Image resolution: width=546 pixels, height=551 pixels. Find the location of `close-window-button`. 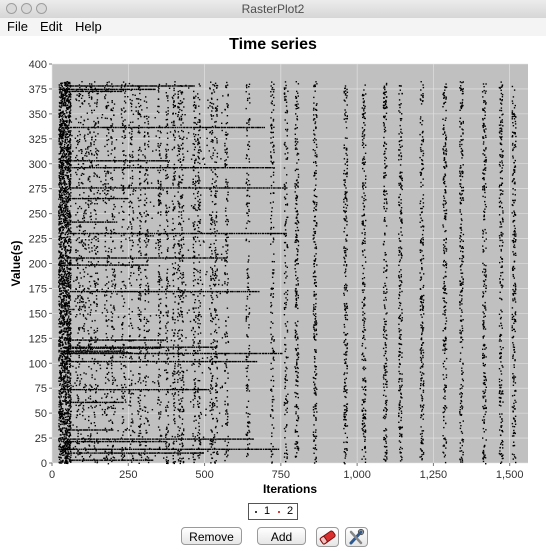

close-window-button is located at coordinates (11, 8).